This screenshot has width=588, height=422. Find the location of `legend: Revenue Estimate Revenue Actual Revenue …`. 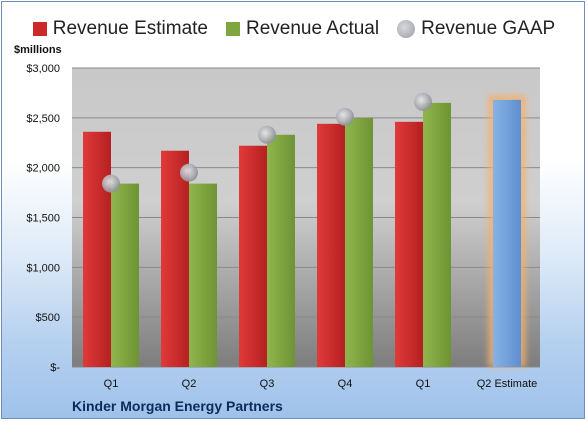

legend: Revenue Estimate Revenue Actual Revenue … is located at coordinates (294, 29).